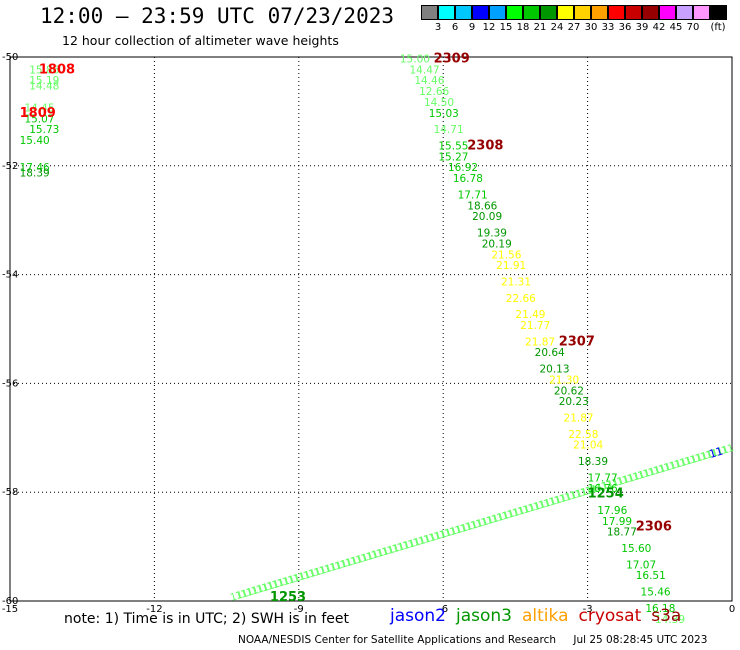 Image resolution: width=740 pixels, height=650 pixels. What do you see at coordinates (452, 58) in the screenshot?
I see `time-label: 2309` at bounding box center [452, 58].